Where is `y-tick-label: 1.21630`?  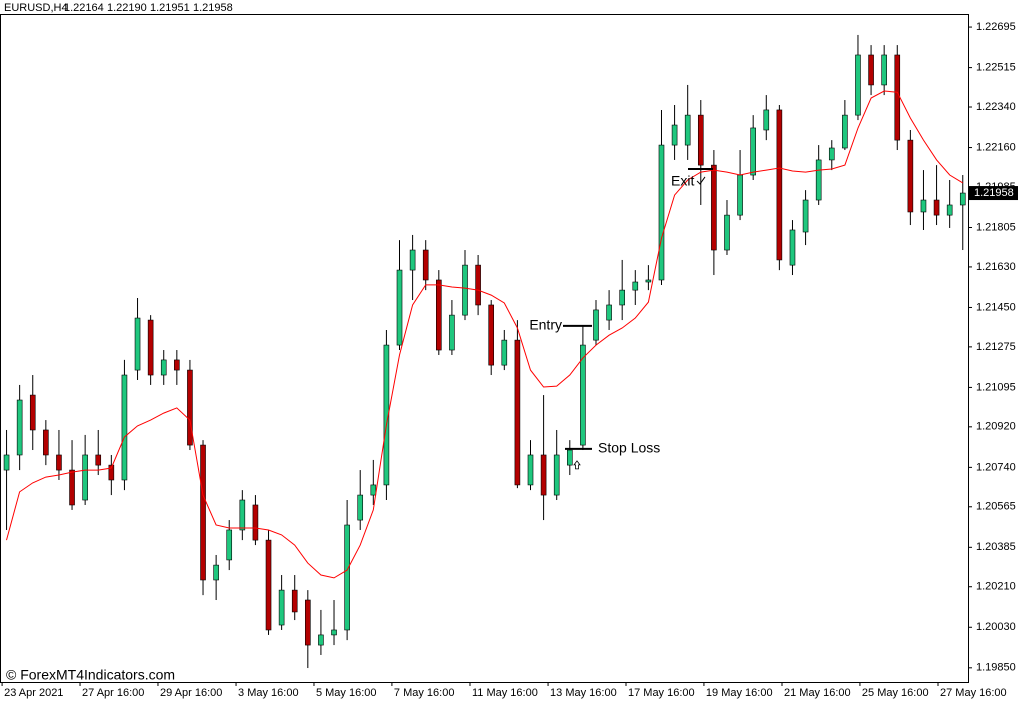 y-tick-label: 1.21630 is located at coordinates (996, 267).